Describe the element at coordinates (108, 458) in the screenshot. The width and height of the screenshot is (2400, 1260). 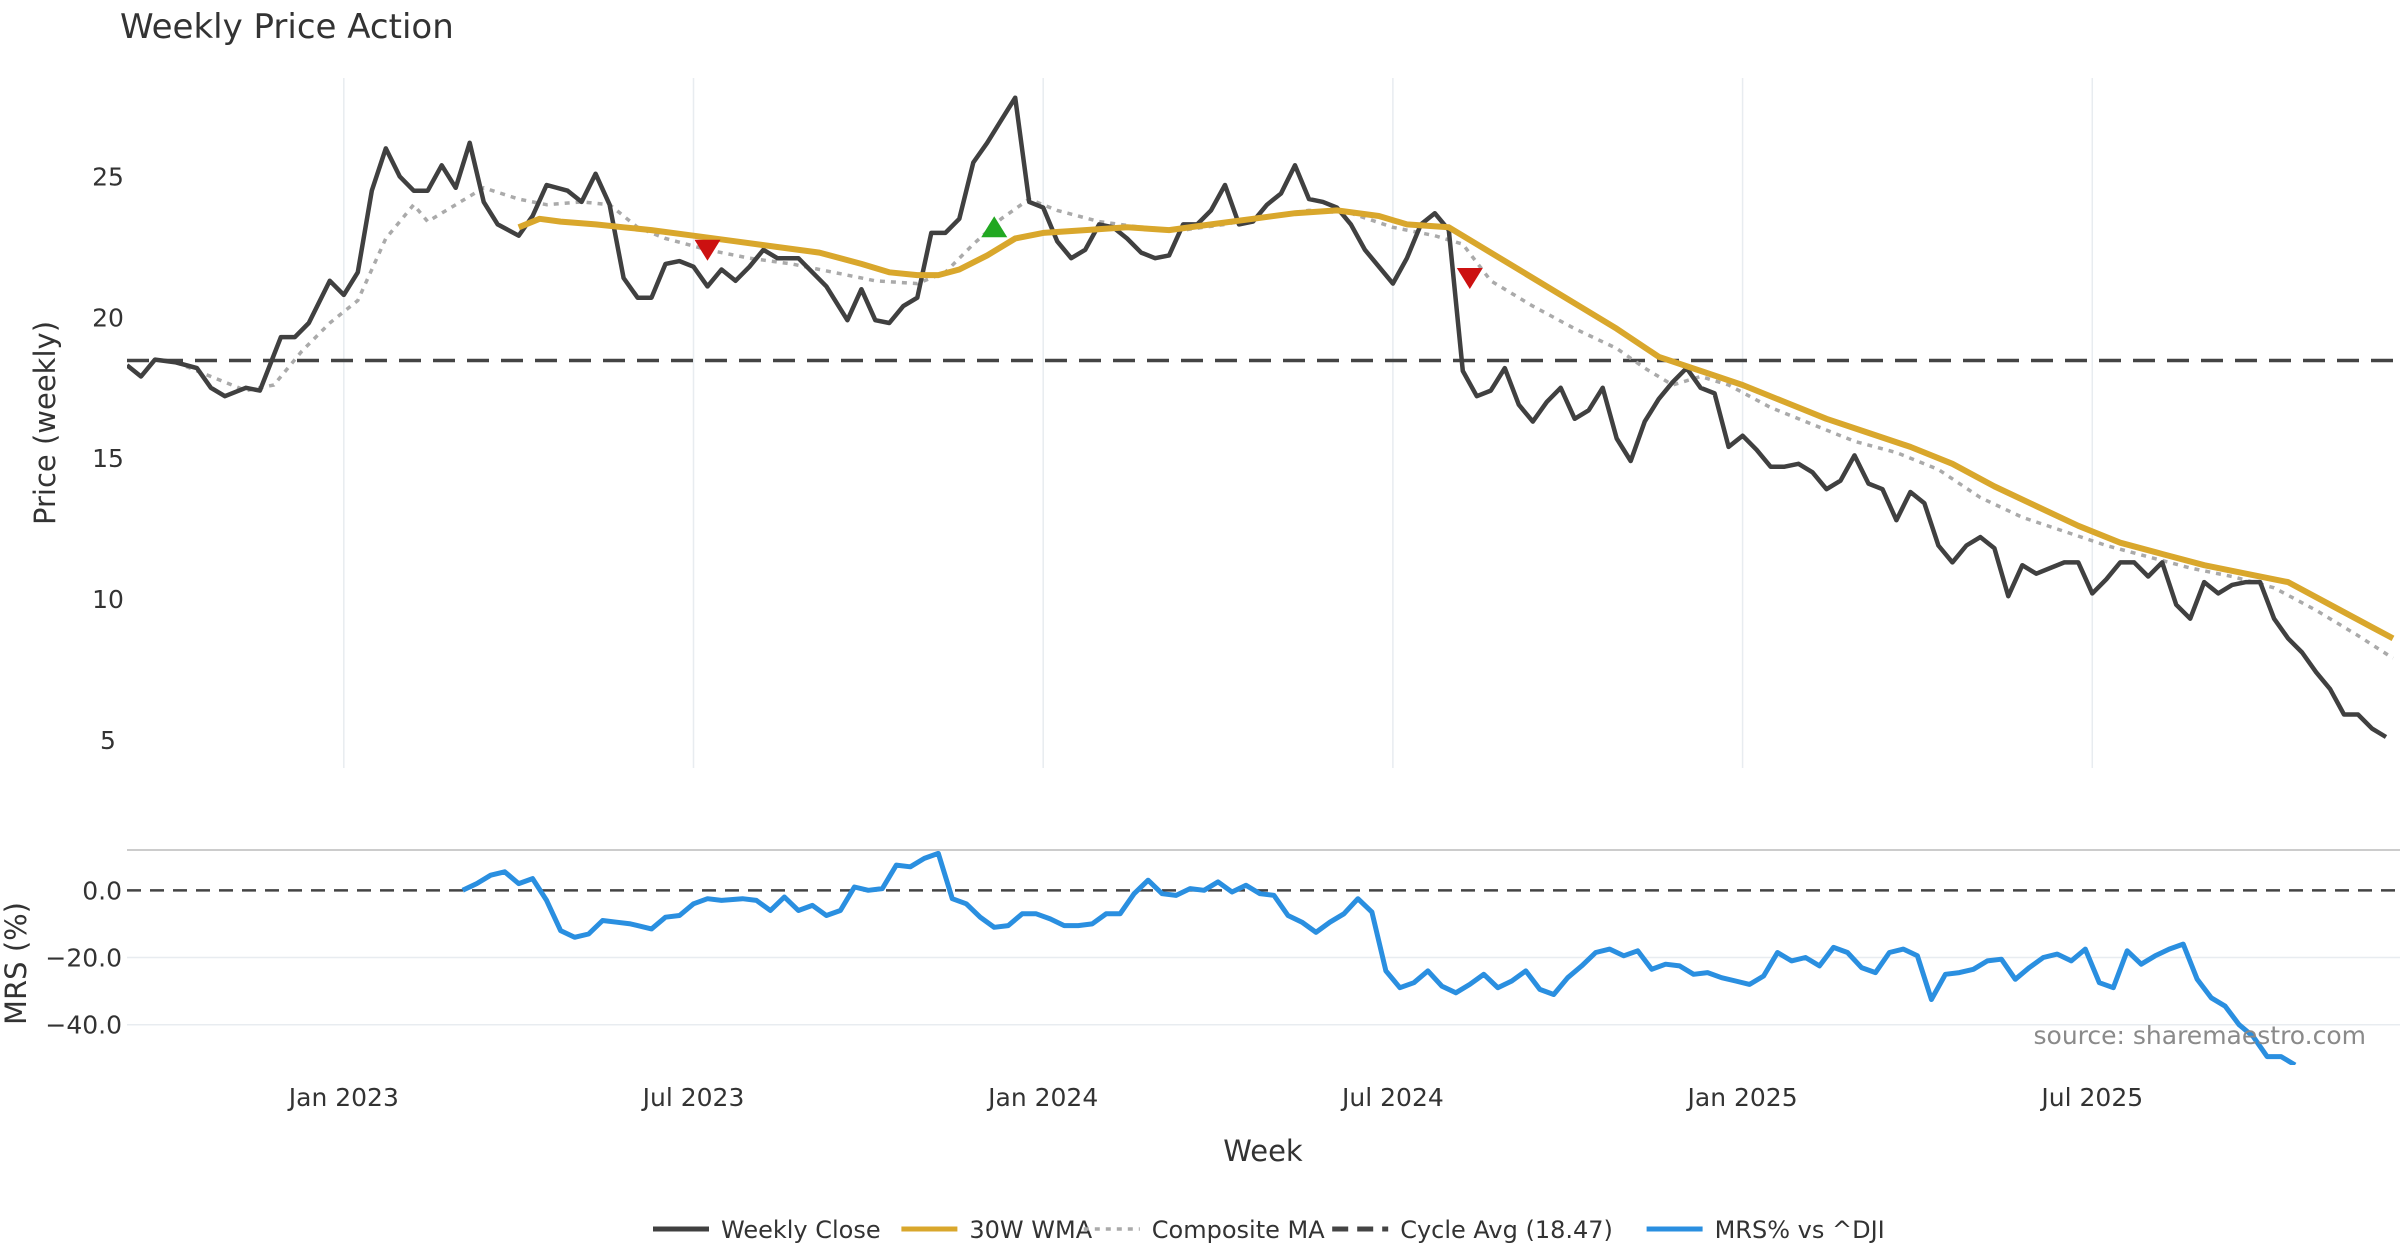
I see `price-y-tick-label: 15` at that location.